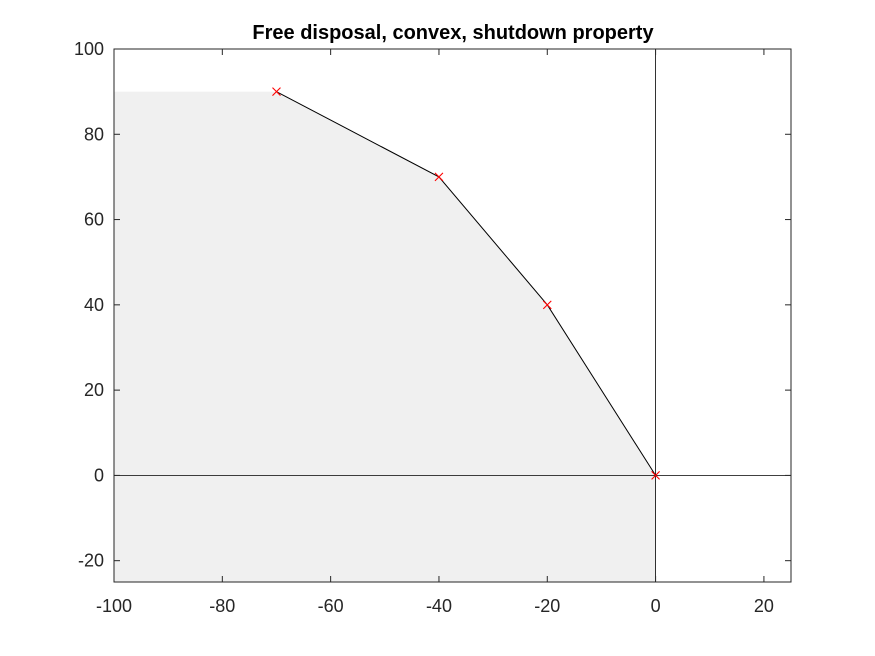 The image size is (875, 656). Describe the element at coordinates (656, 606) in the screenshot. I see `x-tick-label: 0` at that location.